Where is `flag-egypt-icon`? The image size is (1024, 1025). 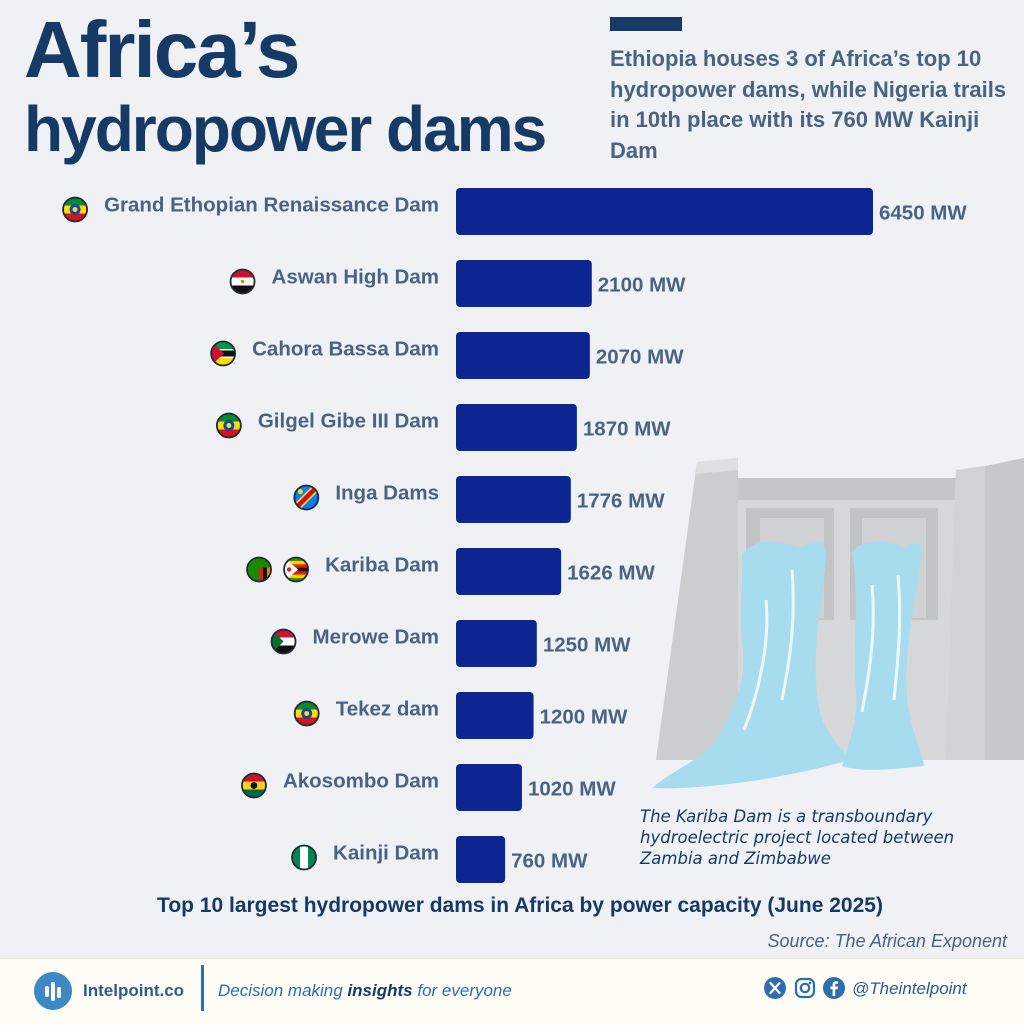
flag-egypt-icon is located at coordinates (242, 281).